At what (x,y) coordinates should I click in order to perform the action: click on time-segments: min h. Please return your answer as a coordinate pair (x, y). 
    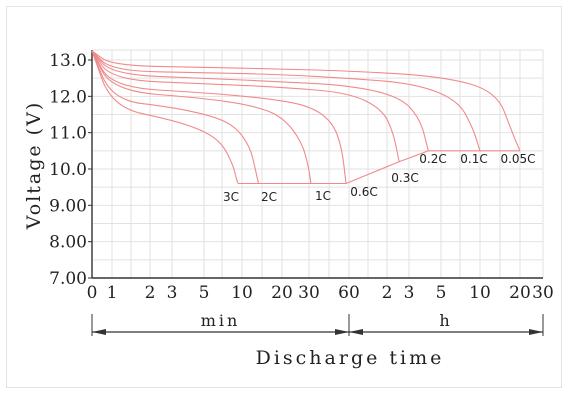
    Looking at the image, I should click on (317, 323).